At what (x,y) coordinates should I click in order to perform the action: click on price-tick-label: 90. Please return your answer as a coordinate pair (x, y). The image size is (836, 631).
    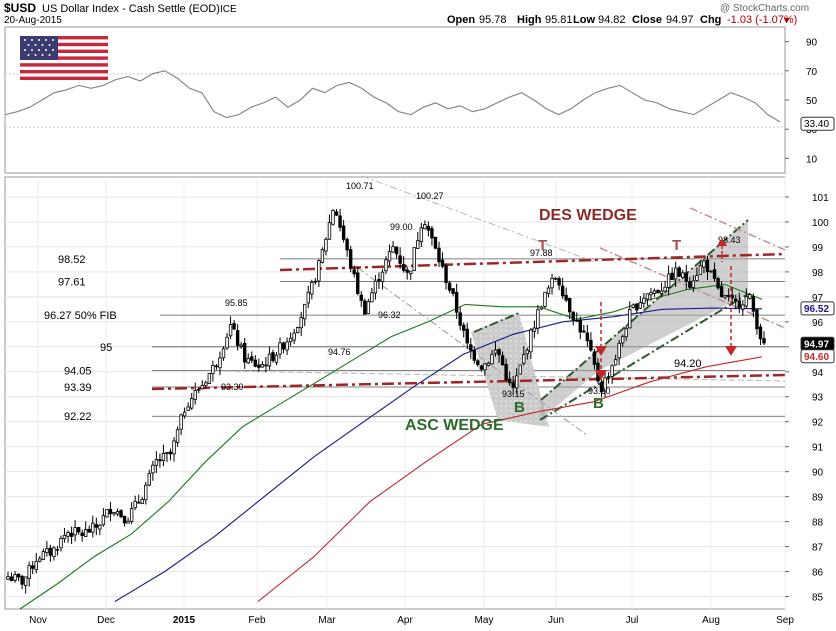
    Looking at the image, I should click on (818, 473).